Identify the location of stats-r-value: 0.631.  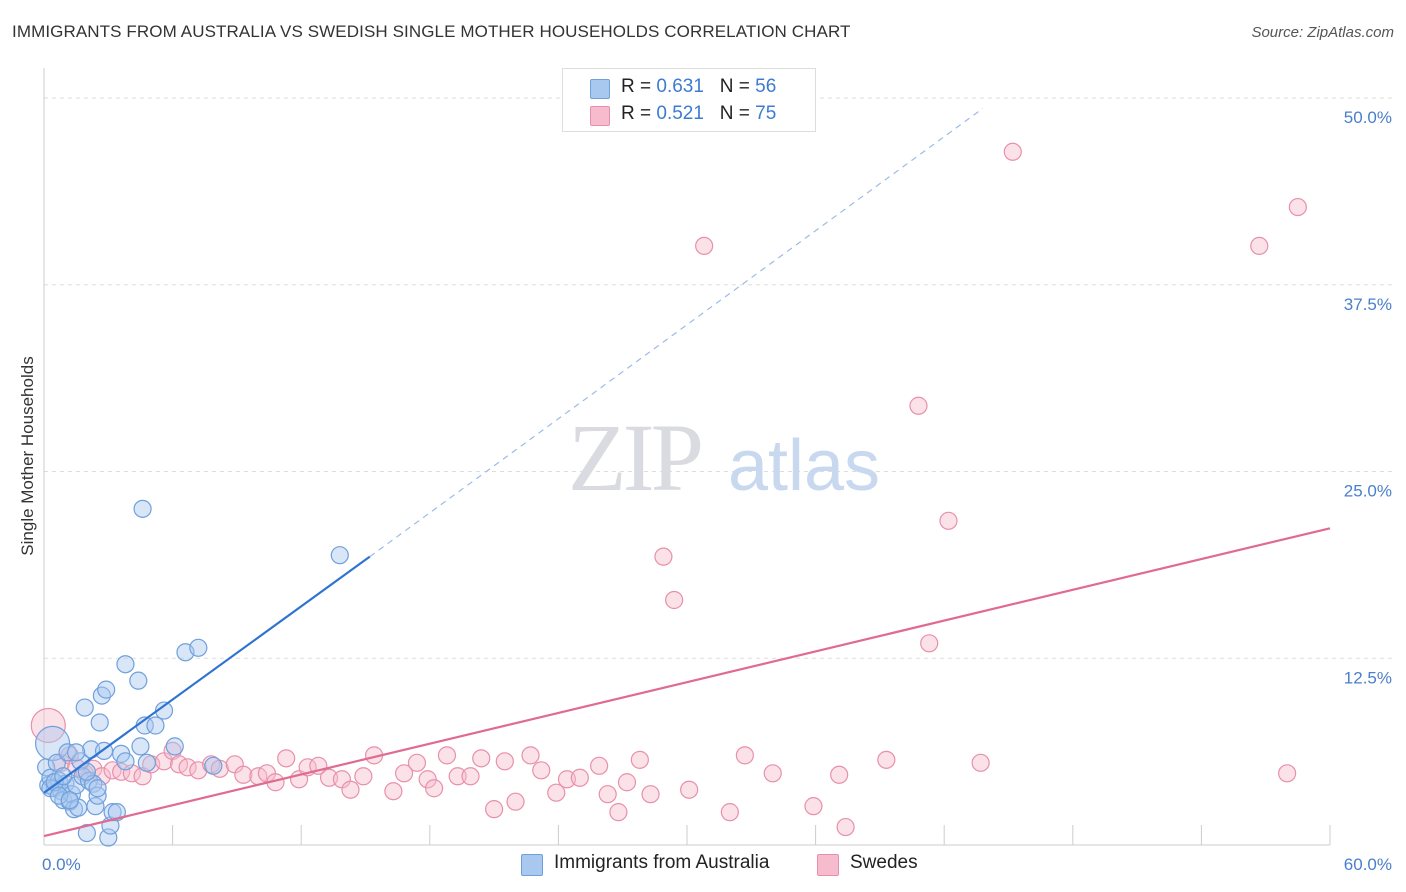
(680, 86).